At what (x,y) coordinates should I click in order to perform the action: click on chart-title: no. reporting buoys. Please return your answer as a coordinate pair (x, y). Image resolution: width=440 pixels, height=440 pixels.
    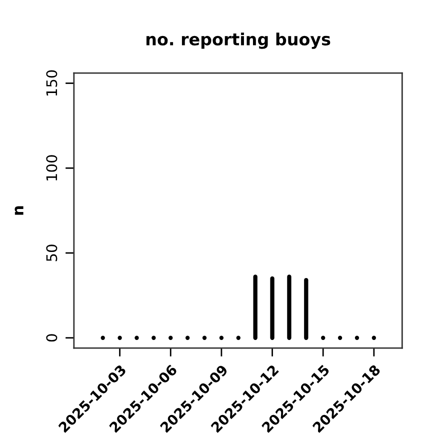
    Looking at the image, I should click on (238, 40).